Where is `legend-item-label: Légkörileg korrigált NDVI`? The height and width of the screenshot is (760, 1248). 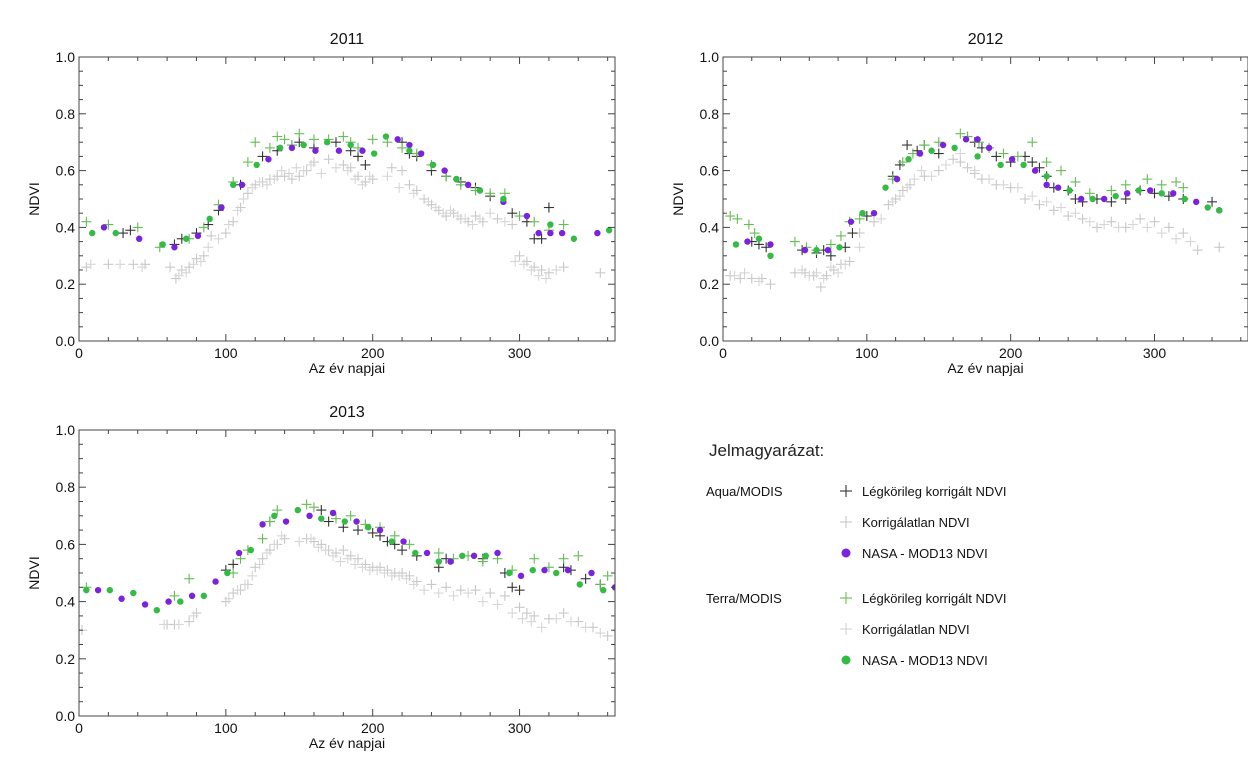 legend-item-label: Légkörileg korrigált NDVI is located at coordinates (934, 598).